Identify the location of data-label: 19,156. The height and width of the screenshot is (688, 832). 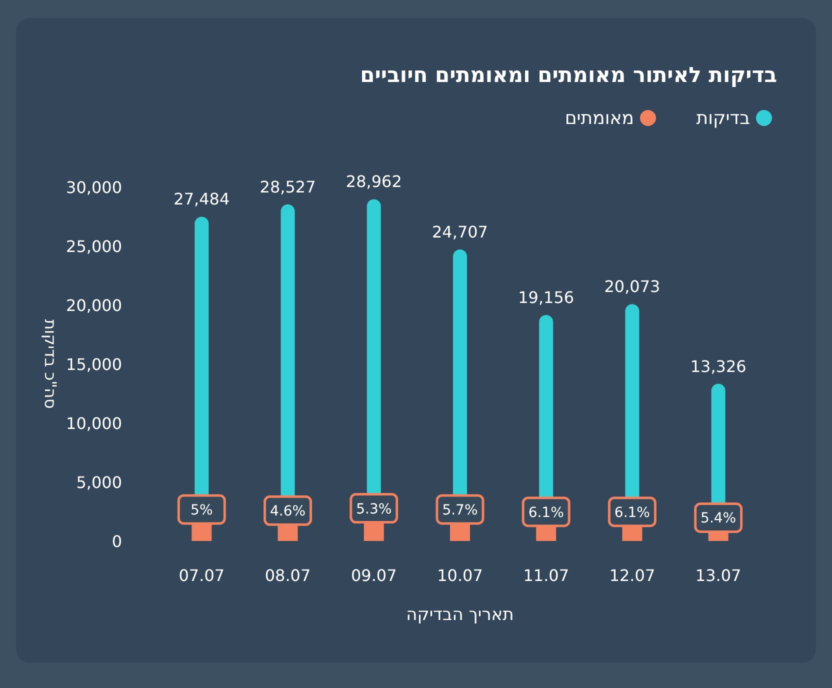
(546, 297).